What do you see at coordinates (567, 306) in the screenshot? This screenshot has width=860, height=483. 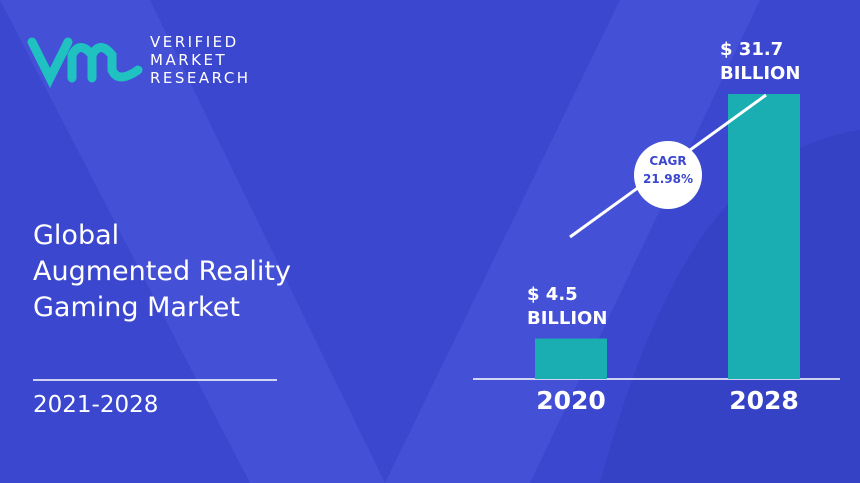 I see `value-label: $ 4.5 BILLION` at bounding box center [567, 306].